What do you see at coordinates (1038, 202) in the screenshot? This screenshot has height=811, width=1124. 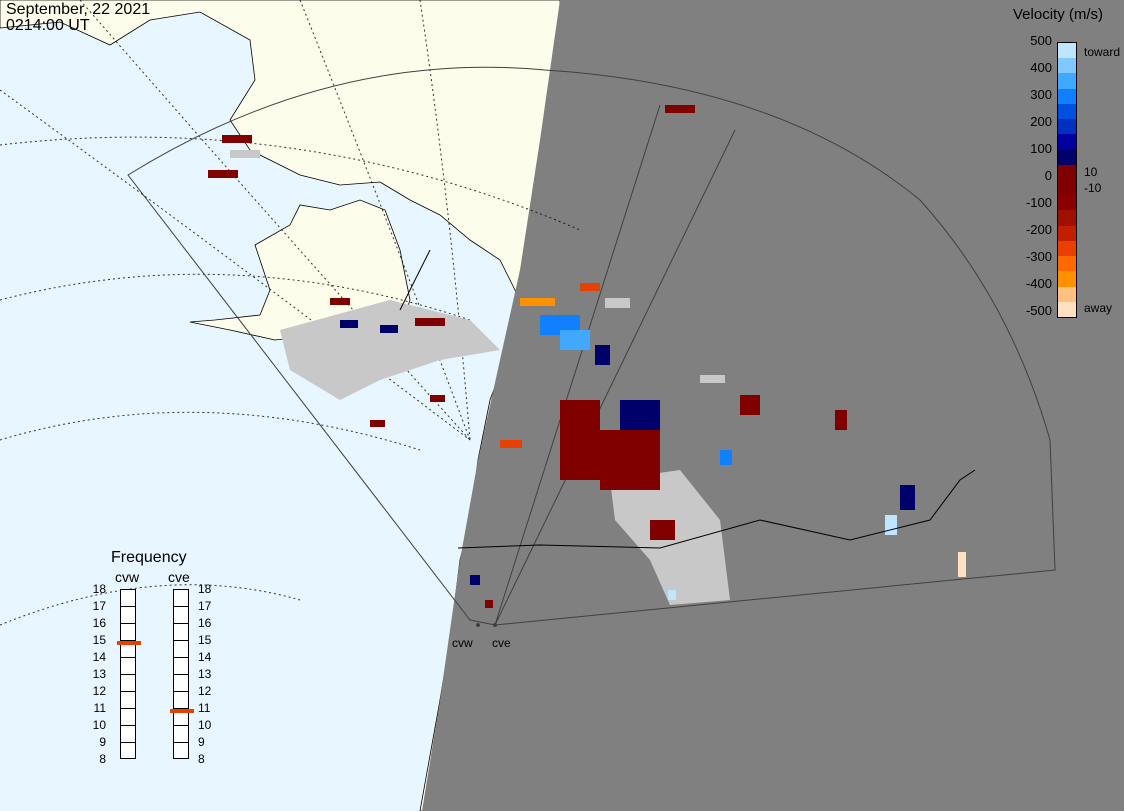 I see `colorbar-tick-label: -100` at bounding box center [1038, 202].